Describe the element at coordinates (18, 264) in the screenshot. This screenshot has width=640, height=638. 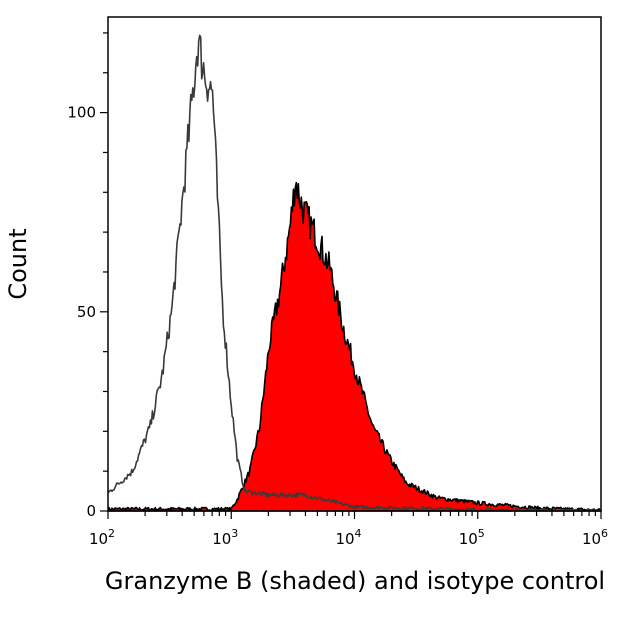
I see `y-axis-label: Count` at that location.